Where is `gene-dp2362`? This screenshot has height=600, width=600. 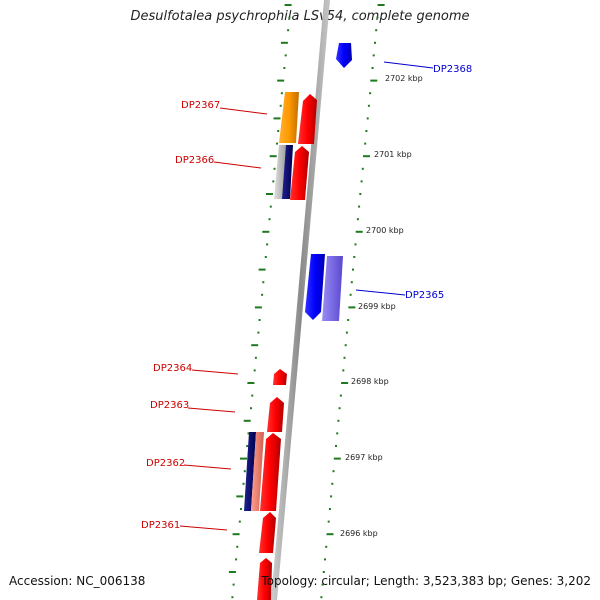
gene-dp2362 is located at coordinates (270, 472).